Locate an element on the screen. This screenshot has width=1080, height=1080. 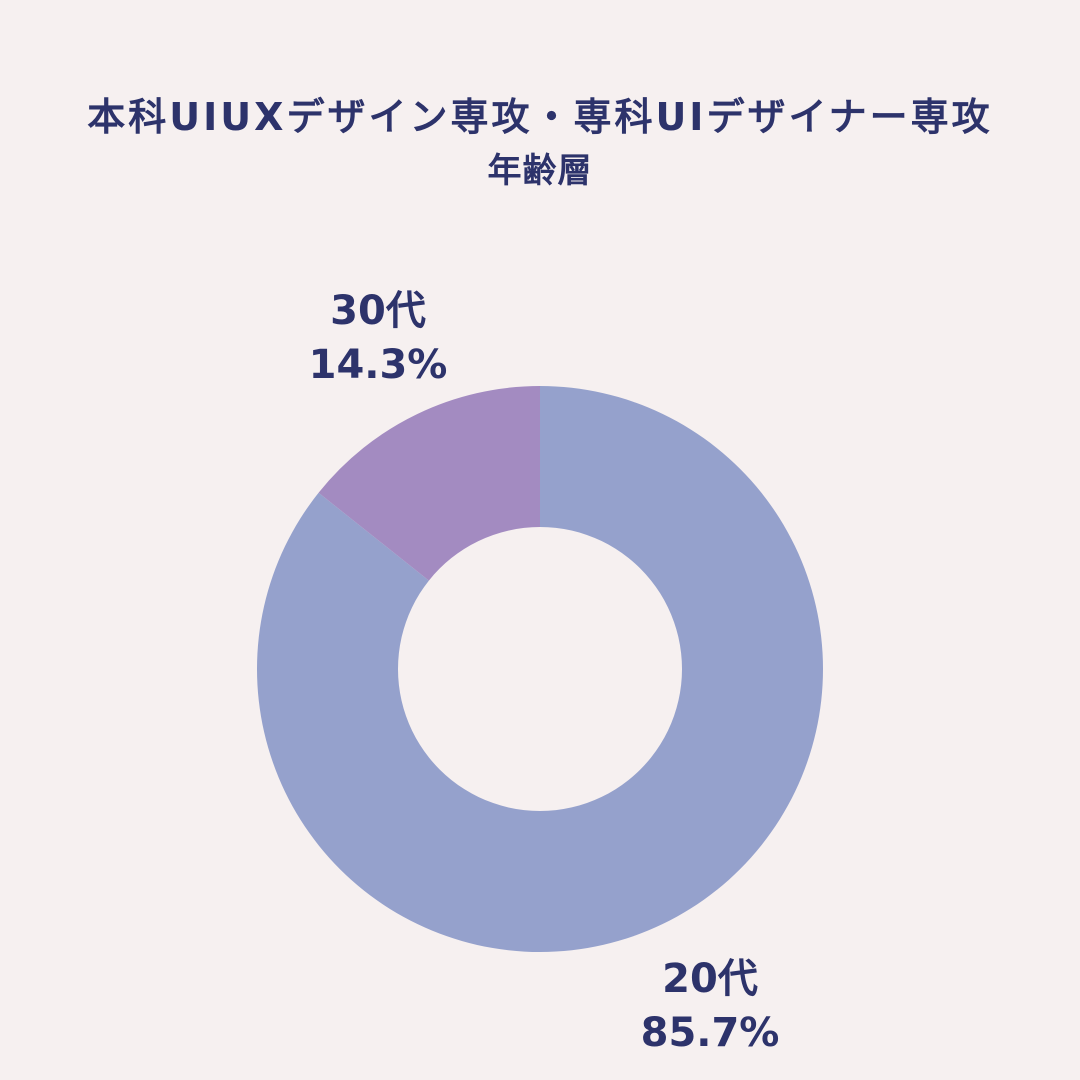
slice-label-20s: 20代 85.7% is located at coordinates (710, 1006).